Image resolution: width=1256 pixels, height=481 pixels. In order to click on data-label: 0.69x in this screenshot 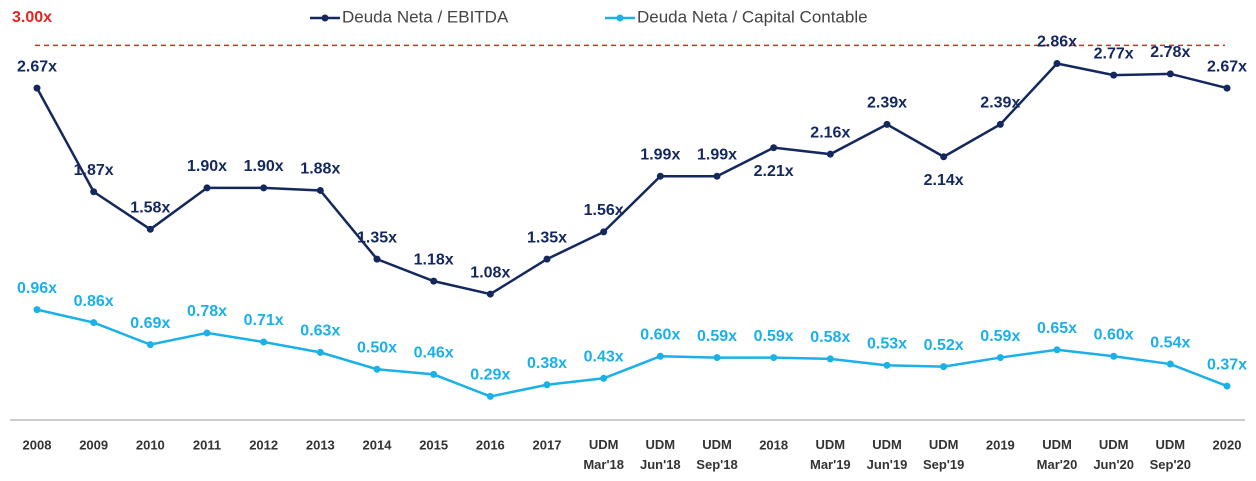, I will do `click(150, 323)`.